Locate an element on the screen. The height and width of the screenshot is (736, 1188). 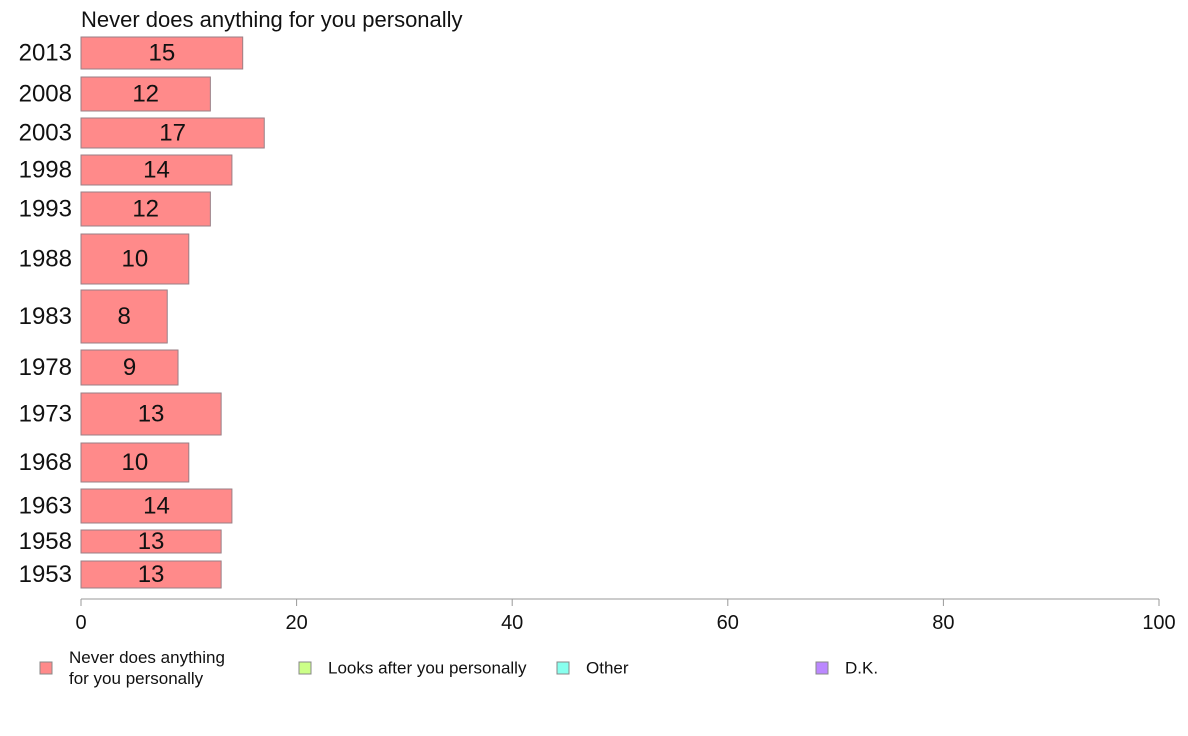
x-tick-label-60: 60 is located at coordinates (728, 623).